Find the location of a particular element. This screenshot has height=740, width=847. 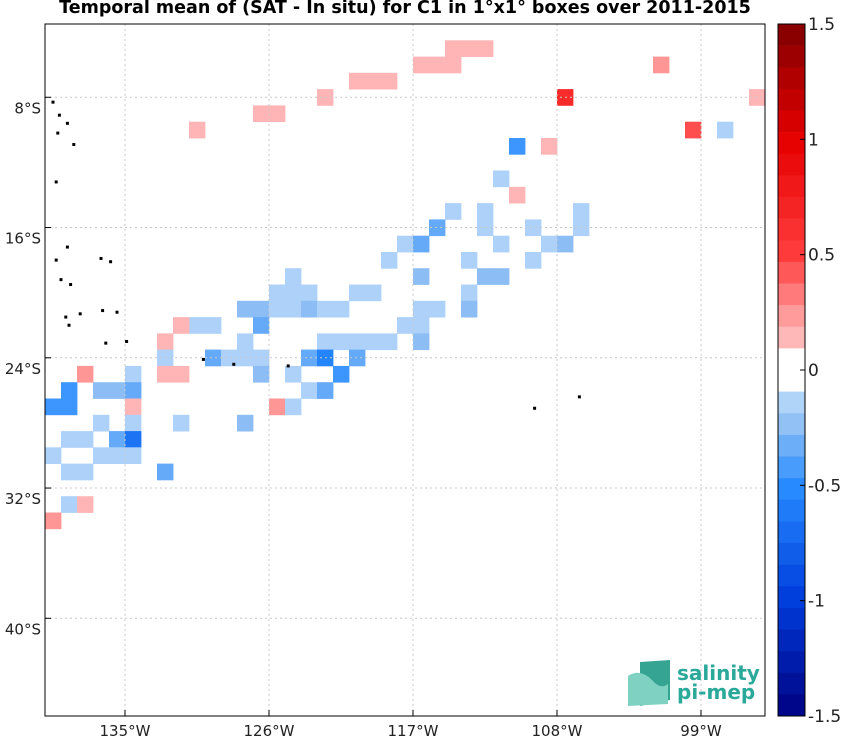

logo-line2: pi-mep is located at coordinates (716, 692).